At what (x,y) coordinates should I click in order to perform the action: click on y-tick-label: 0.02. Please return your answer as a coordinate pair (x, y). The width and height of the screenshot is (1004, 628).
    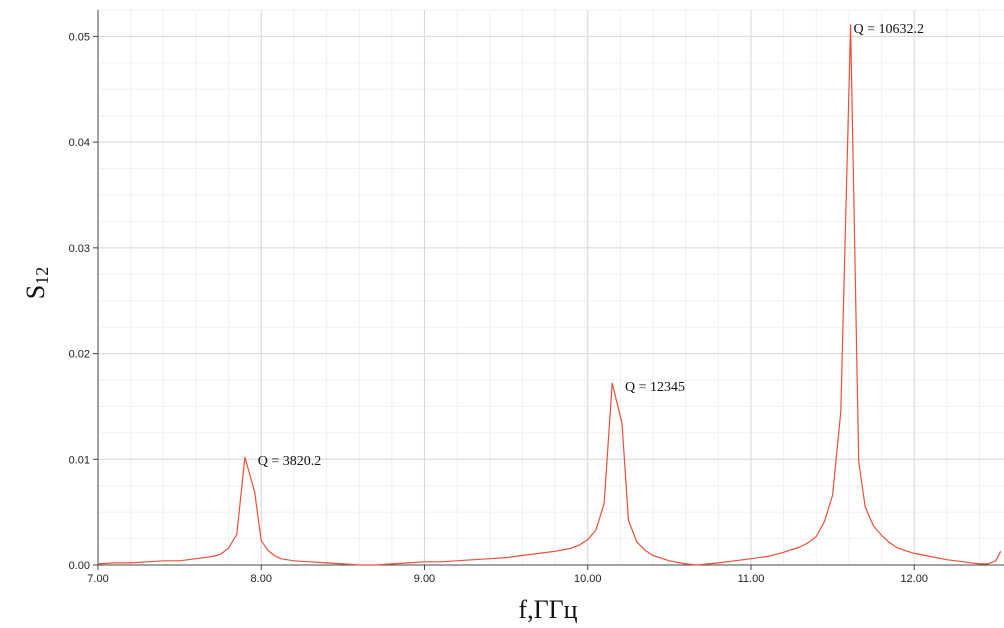
    Looking at the image, I should click on (79, 355).